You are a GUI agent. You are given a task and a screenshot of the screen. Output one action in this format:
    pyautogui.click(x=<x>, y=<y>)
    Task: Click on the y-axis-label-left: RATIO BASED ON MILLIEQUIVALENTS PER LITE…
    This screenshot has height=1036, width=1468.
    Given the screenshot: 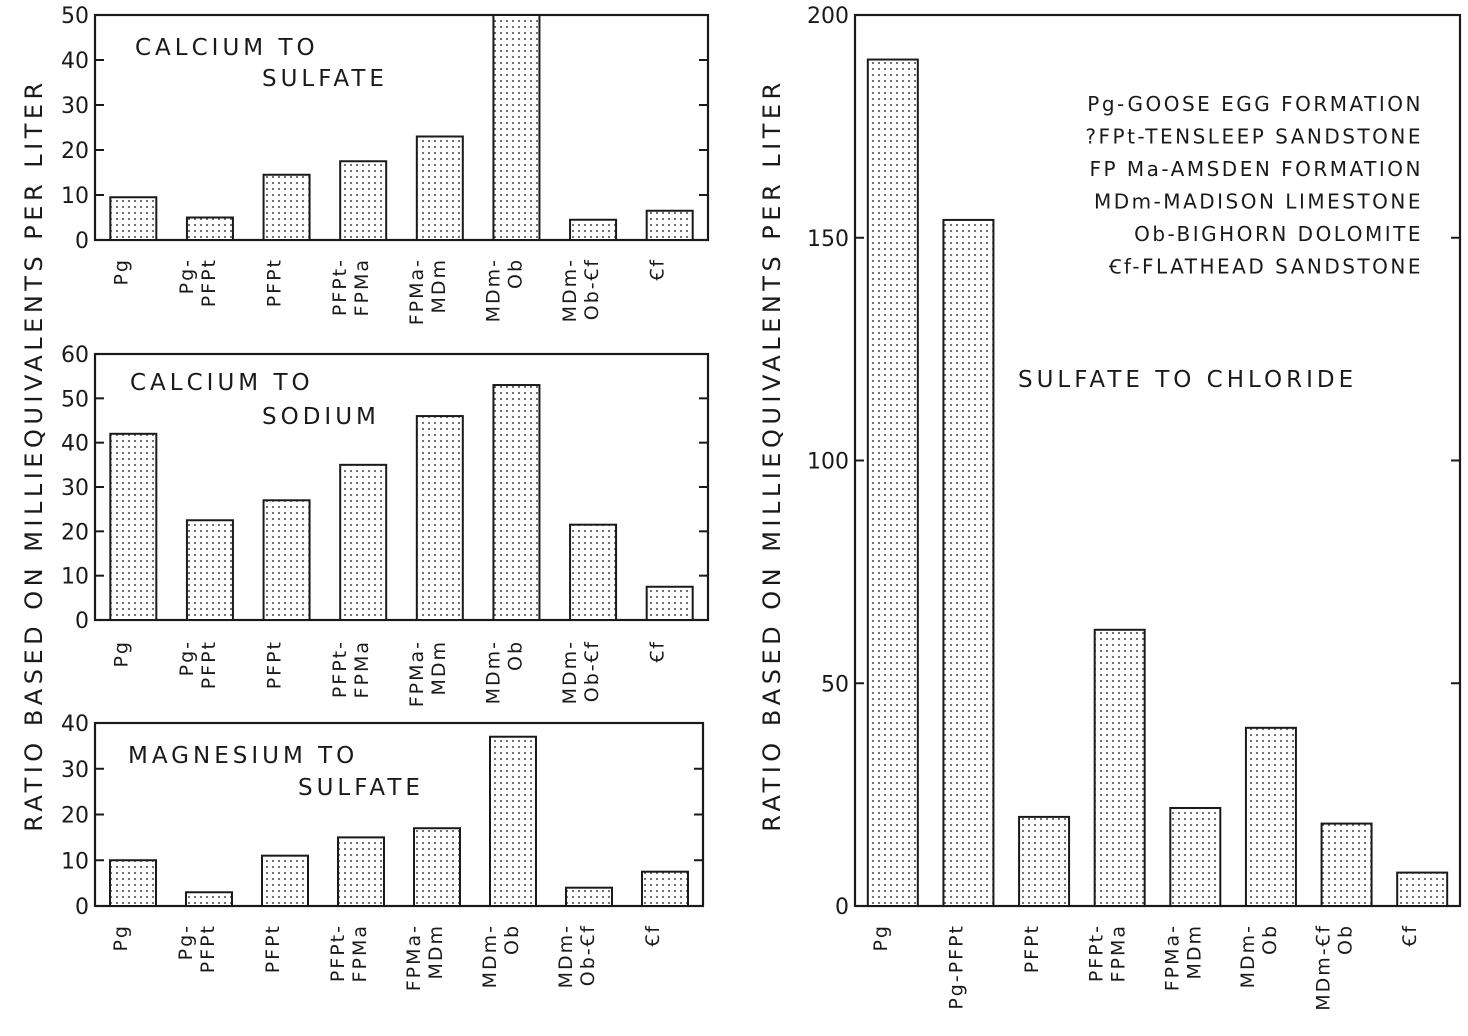 What is the action you would take?
    pyautogui.click(x=34, y=454)
    